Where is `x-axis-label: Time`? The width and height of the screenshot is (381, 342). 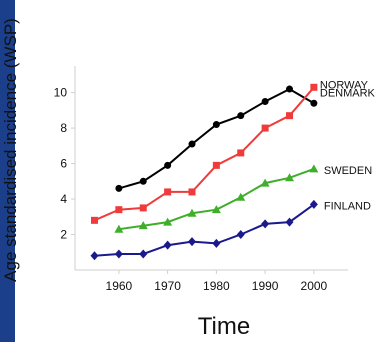 x-axis-label: Time is located at coordinates (224, 326).